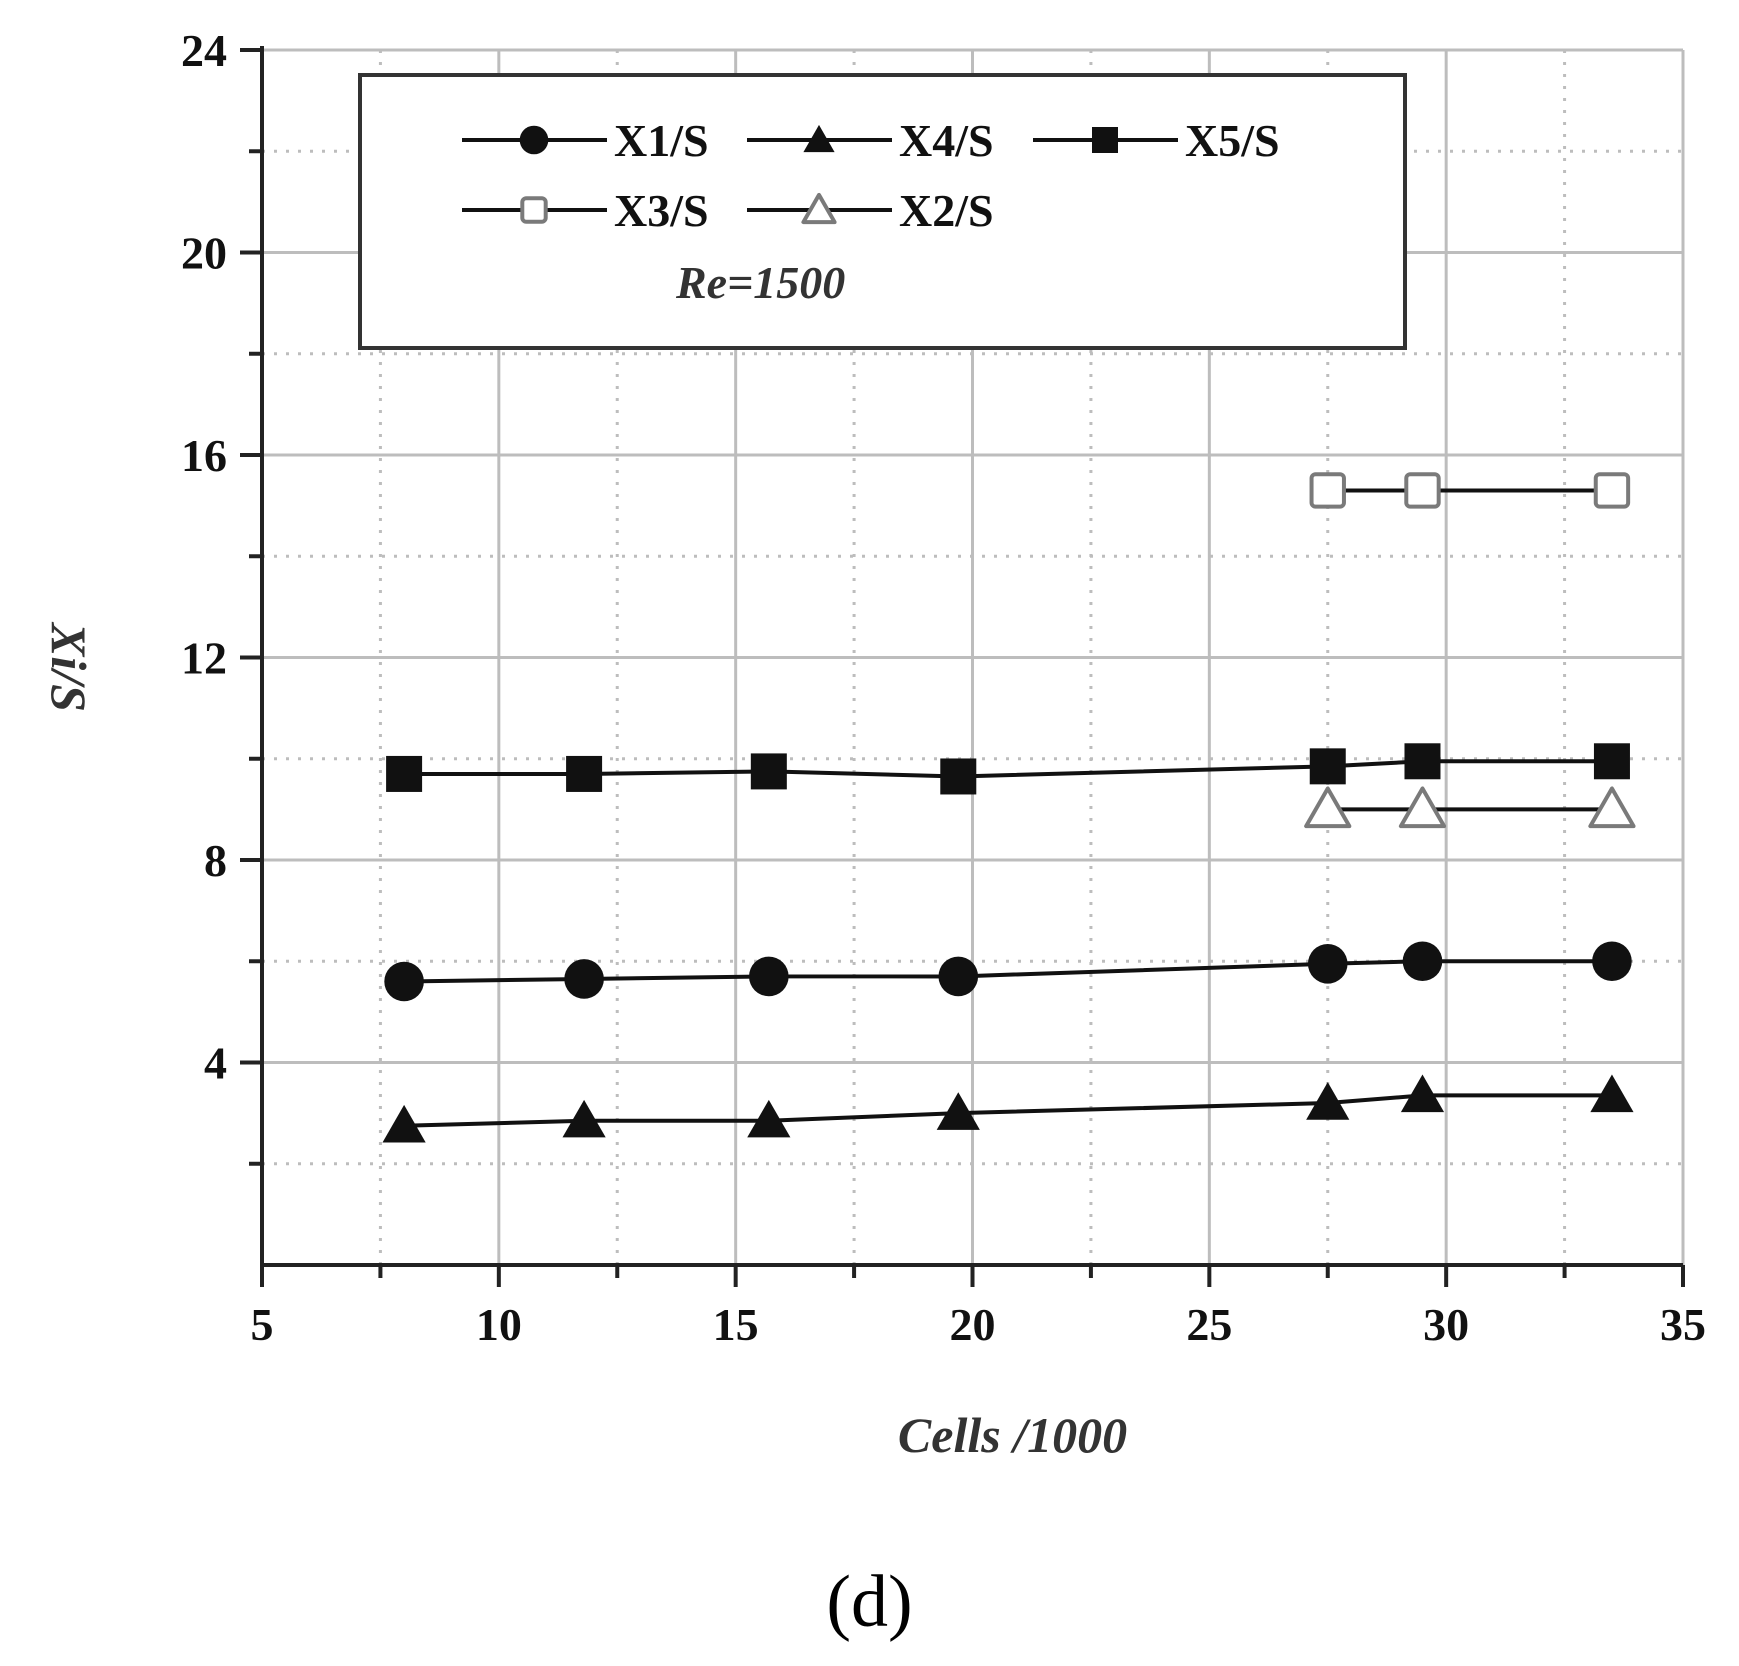 The height and width of the screenshot is (1666, 1739). Describe the element at coordinates (870, 210) in the screenshot. I see `legend-item-x2-s: X2/S` at that location.